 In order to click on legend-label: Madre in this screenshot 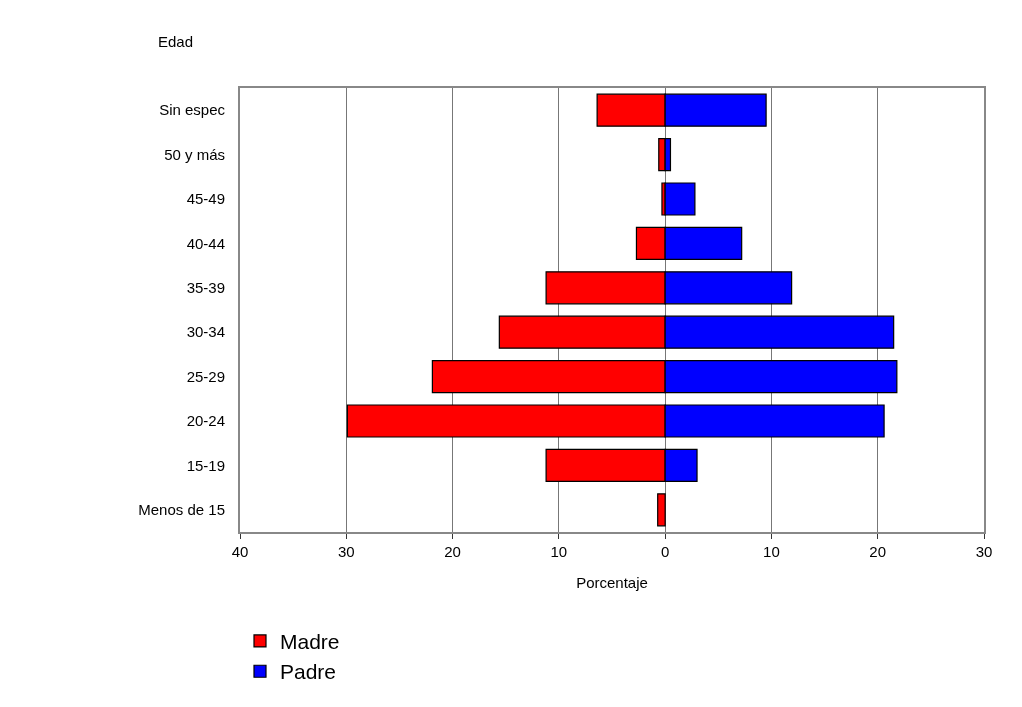, I will do `click(310, 642)`.